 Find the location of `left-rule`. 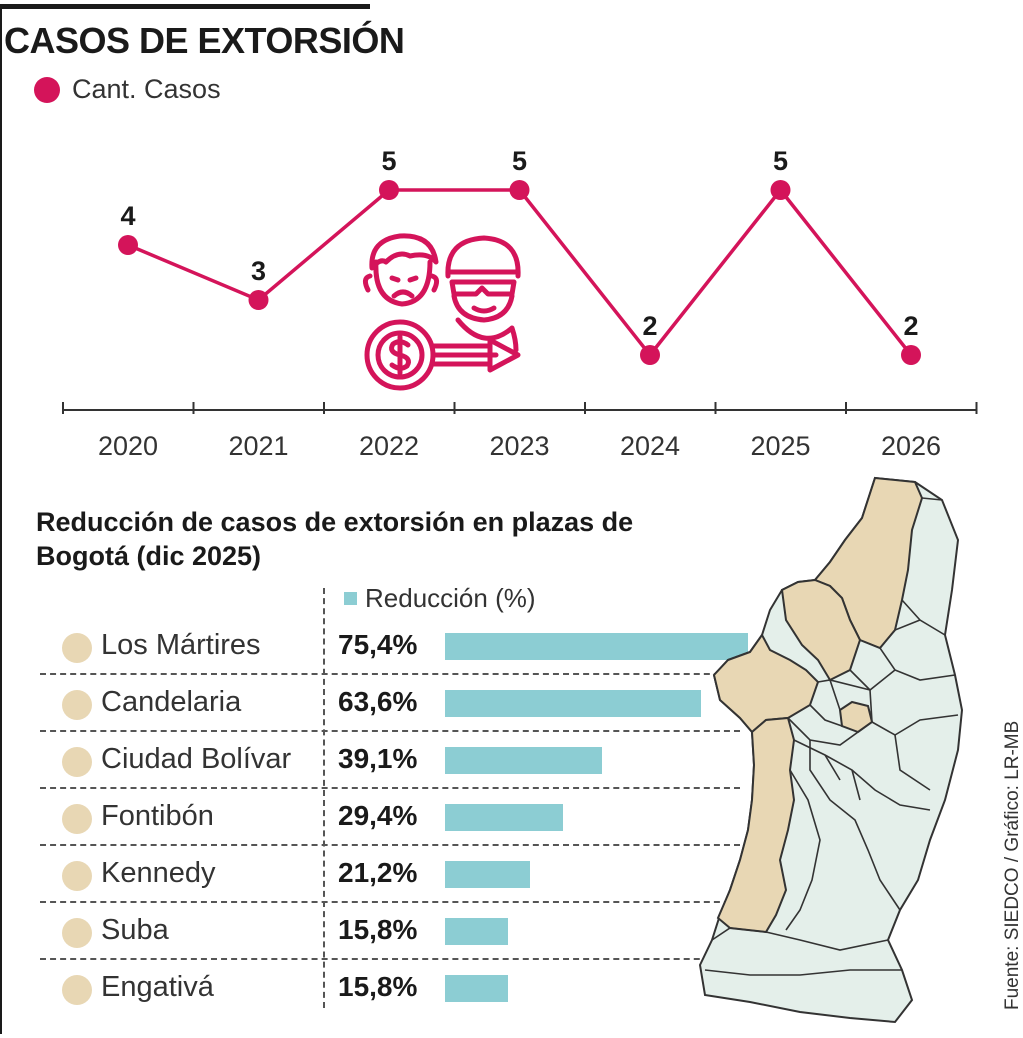

left-rule is located at coordinates (1, 519).